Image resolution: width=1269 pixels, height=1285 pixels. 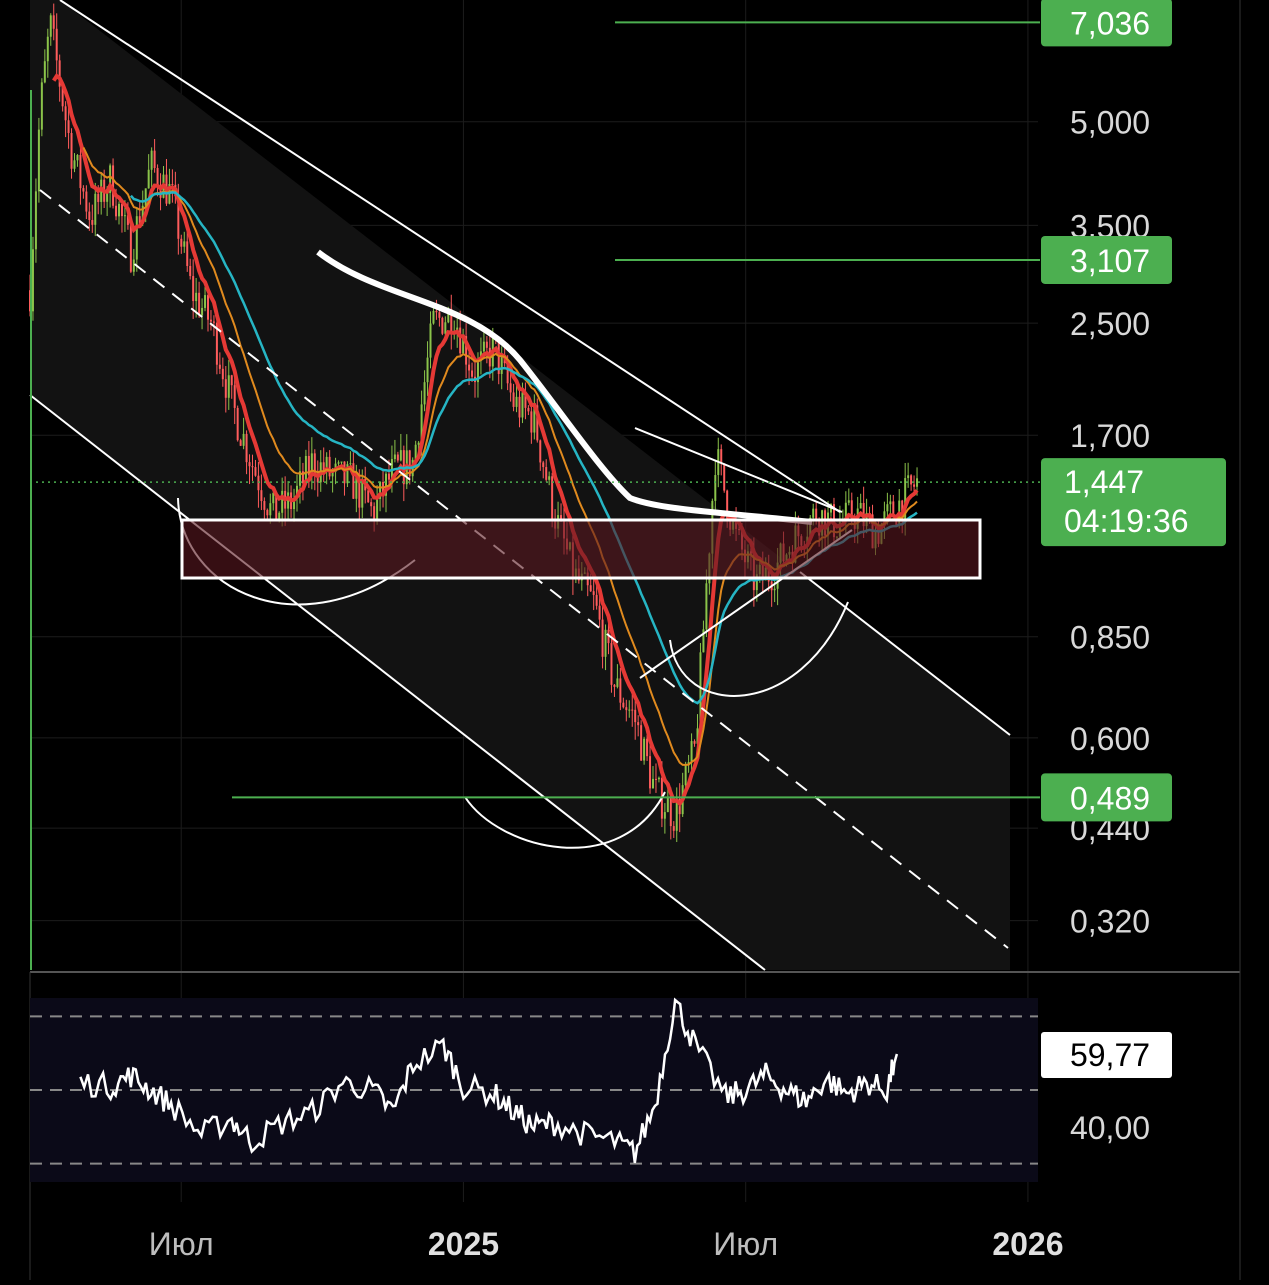 What do you see at coordinates (738, 470) in the screenshot?
I see `triangle-top-line` at bounding box center [738, 470].